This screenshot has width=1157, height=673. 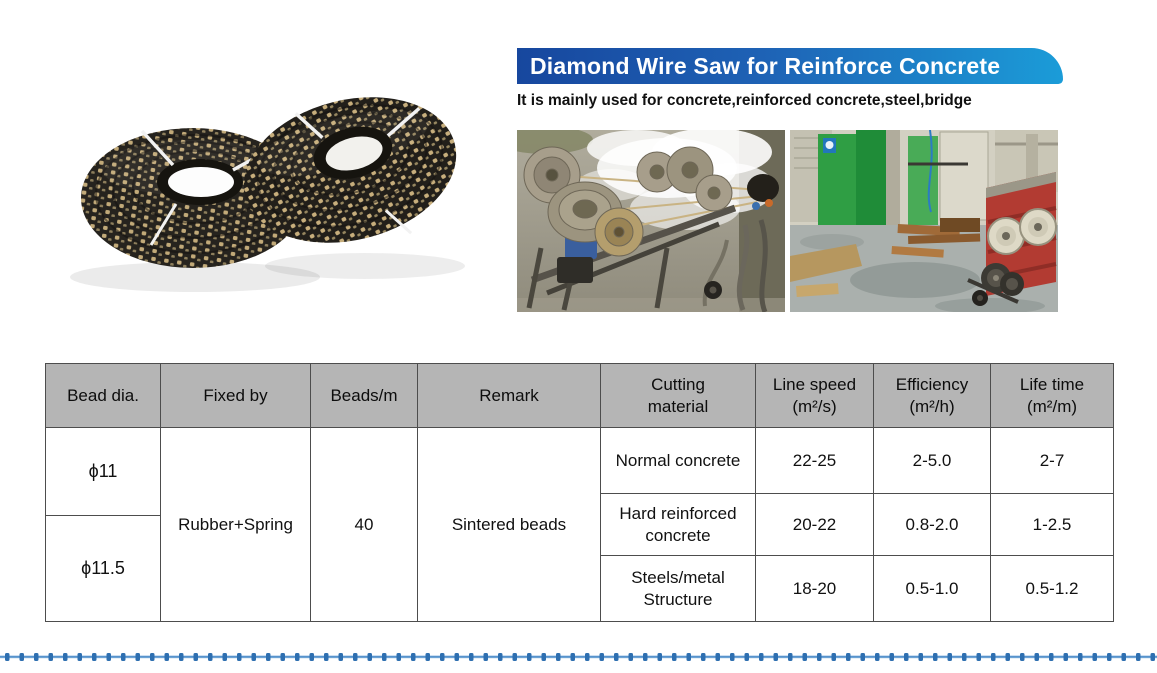 I want to click on col-header-remark-label: Remark, so click(x=509, y=395).